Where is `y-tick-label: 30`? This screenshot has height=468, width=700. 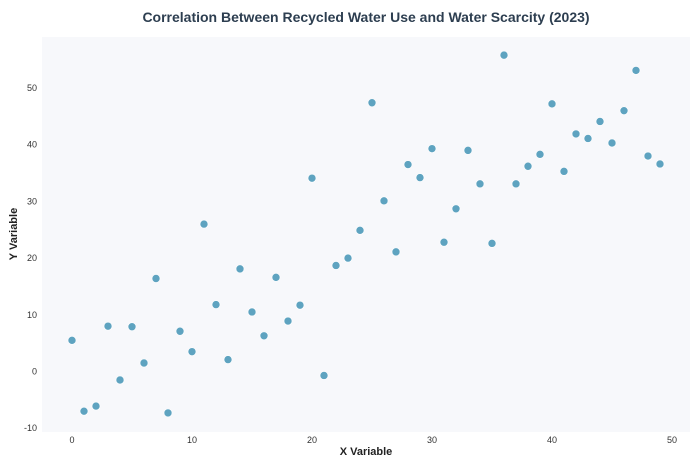 y-tick-label: 30 is located at coordinates (32, 201).